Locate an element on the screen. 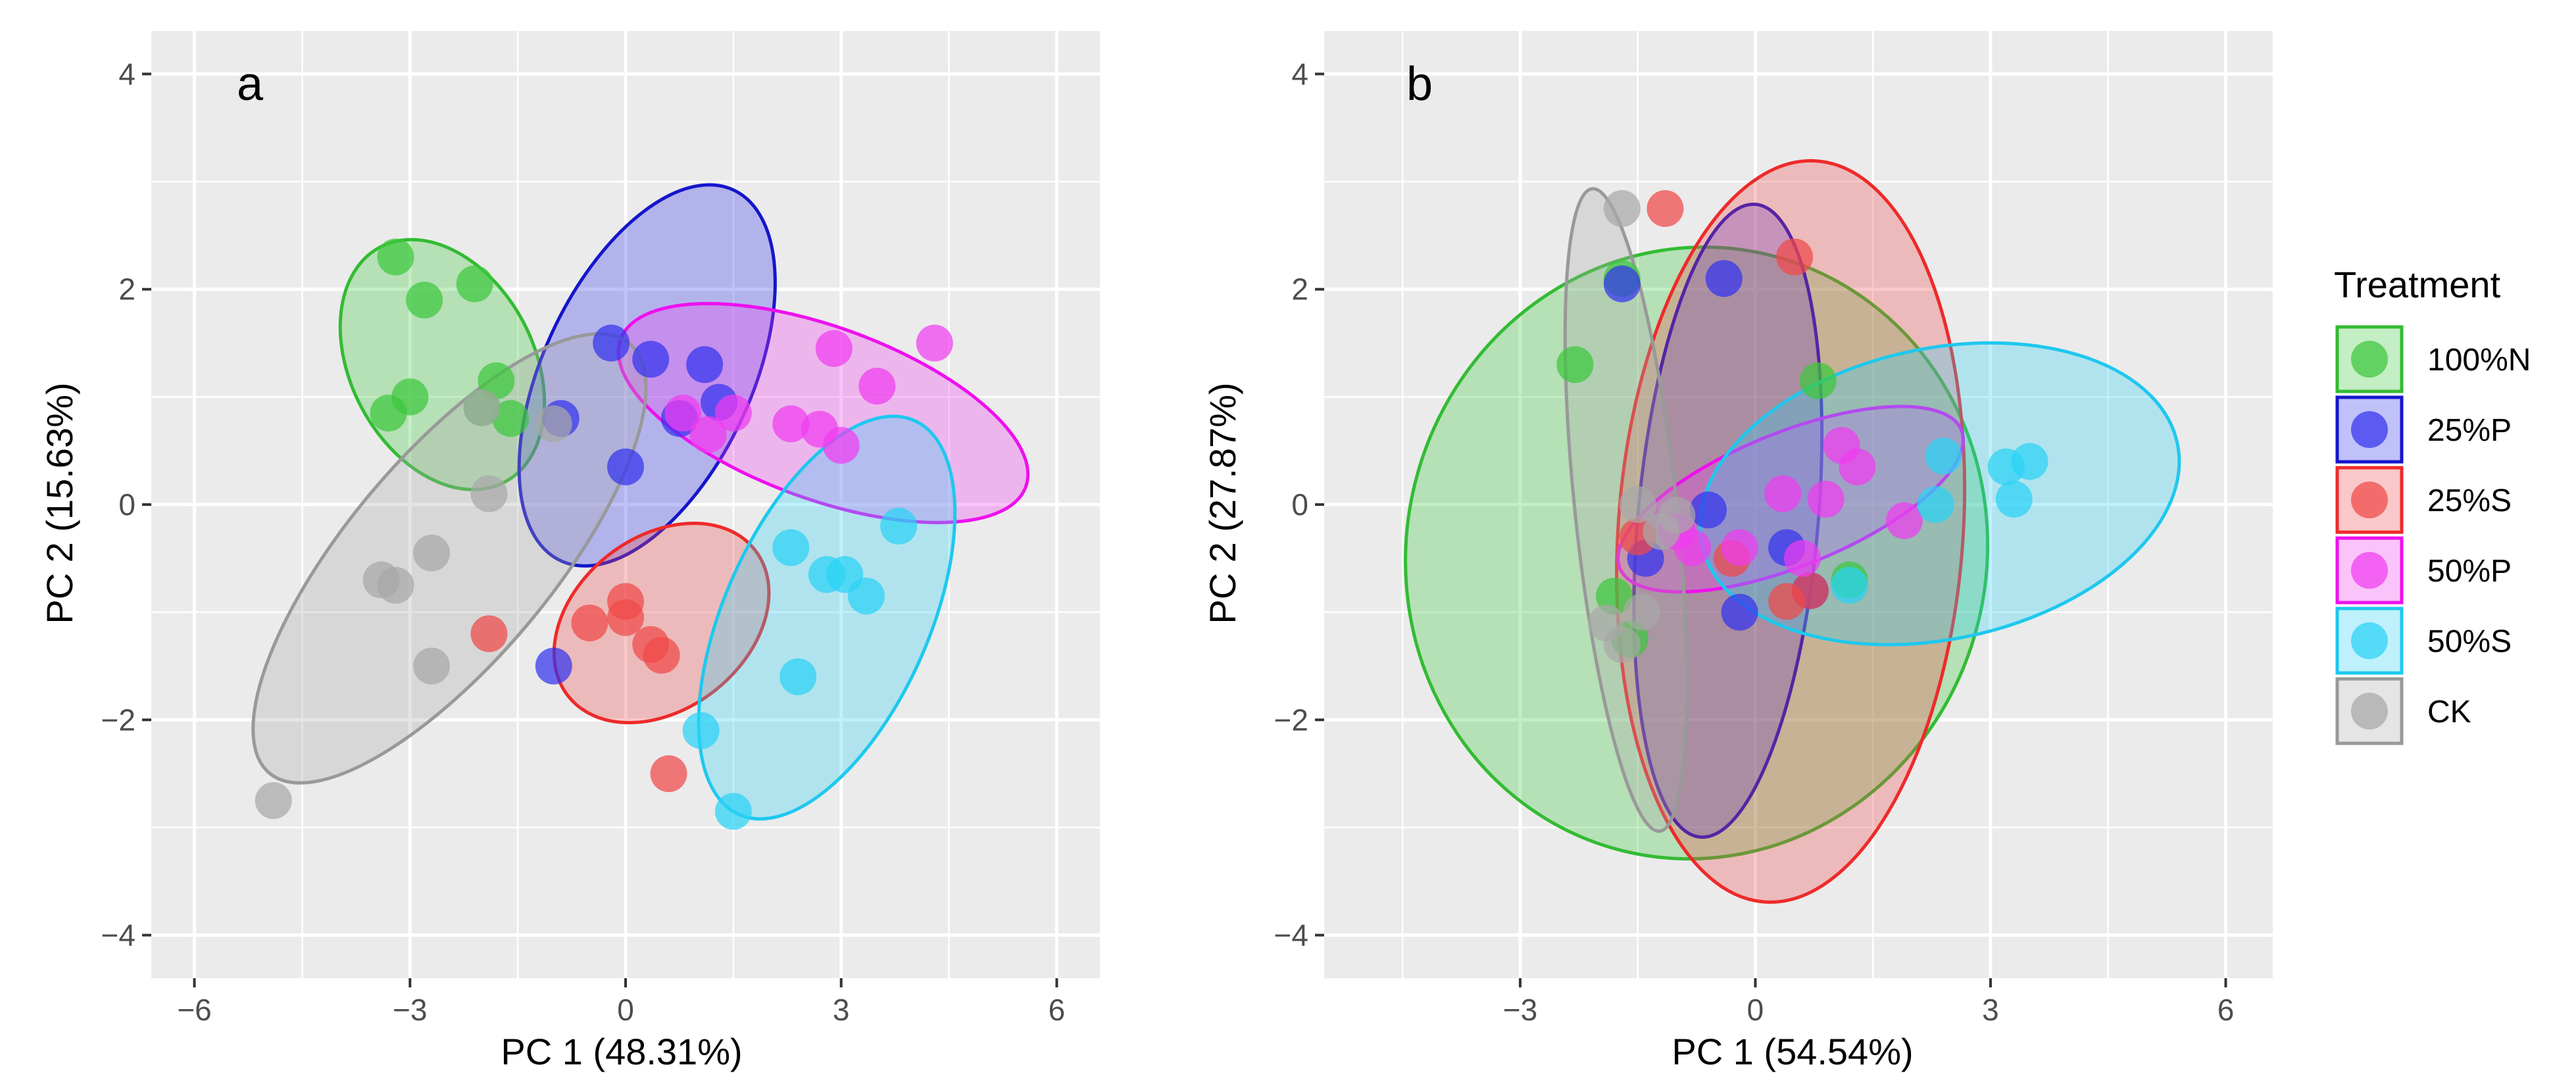  panel-a-ytick-label: 4 is located at coordinates (127, 74).